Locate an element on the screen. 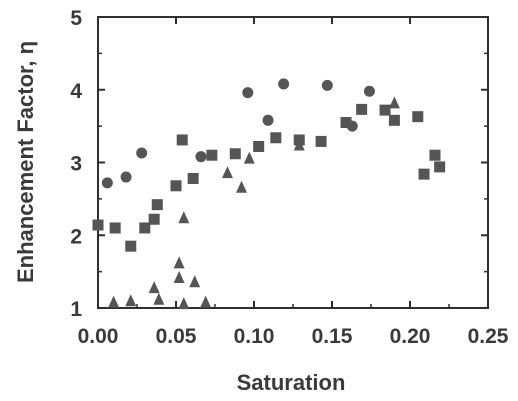 The width and height of the screenshot is (518, 401). y-tick-labels: 1 2 3 4 5 is located at coordinates (76, 164).